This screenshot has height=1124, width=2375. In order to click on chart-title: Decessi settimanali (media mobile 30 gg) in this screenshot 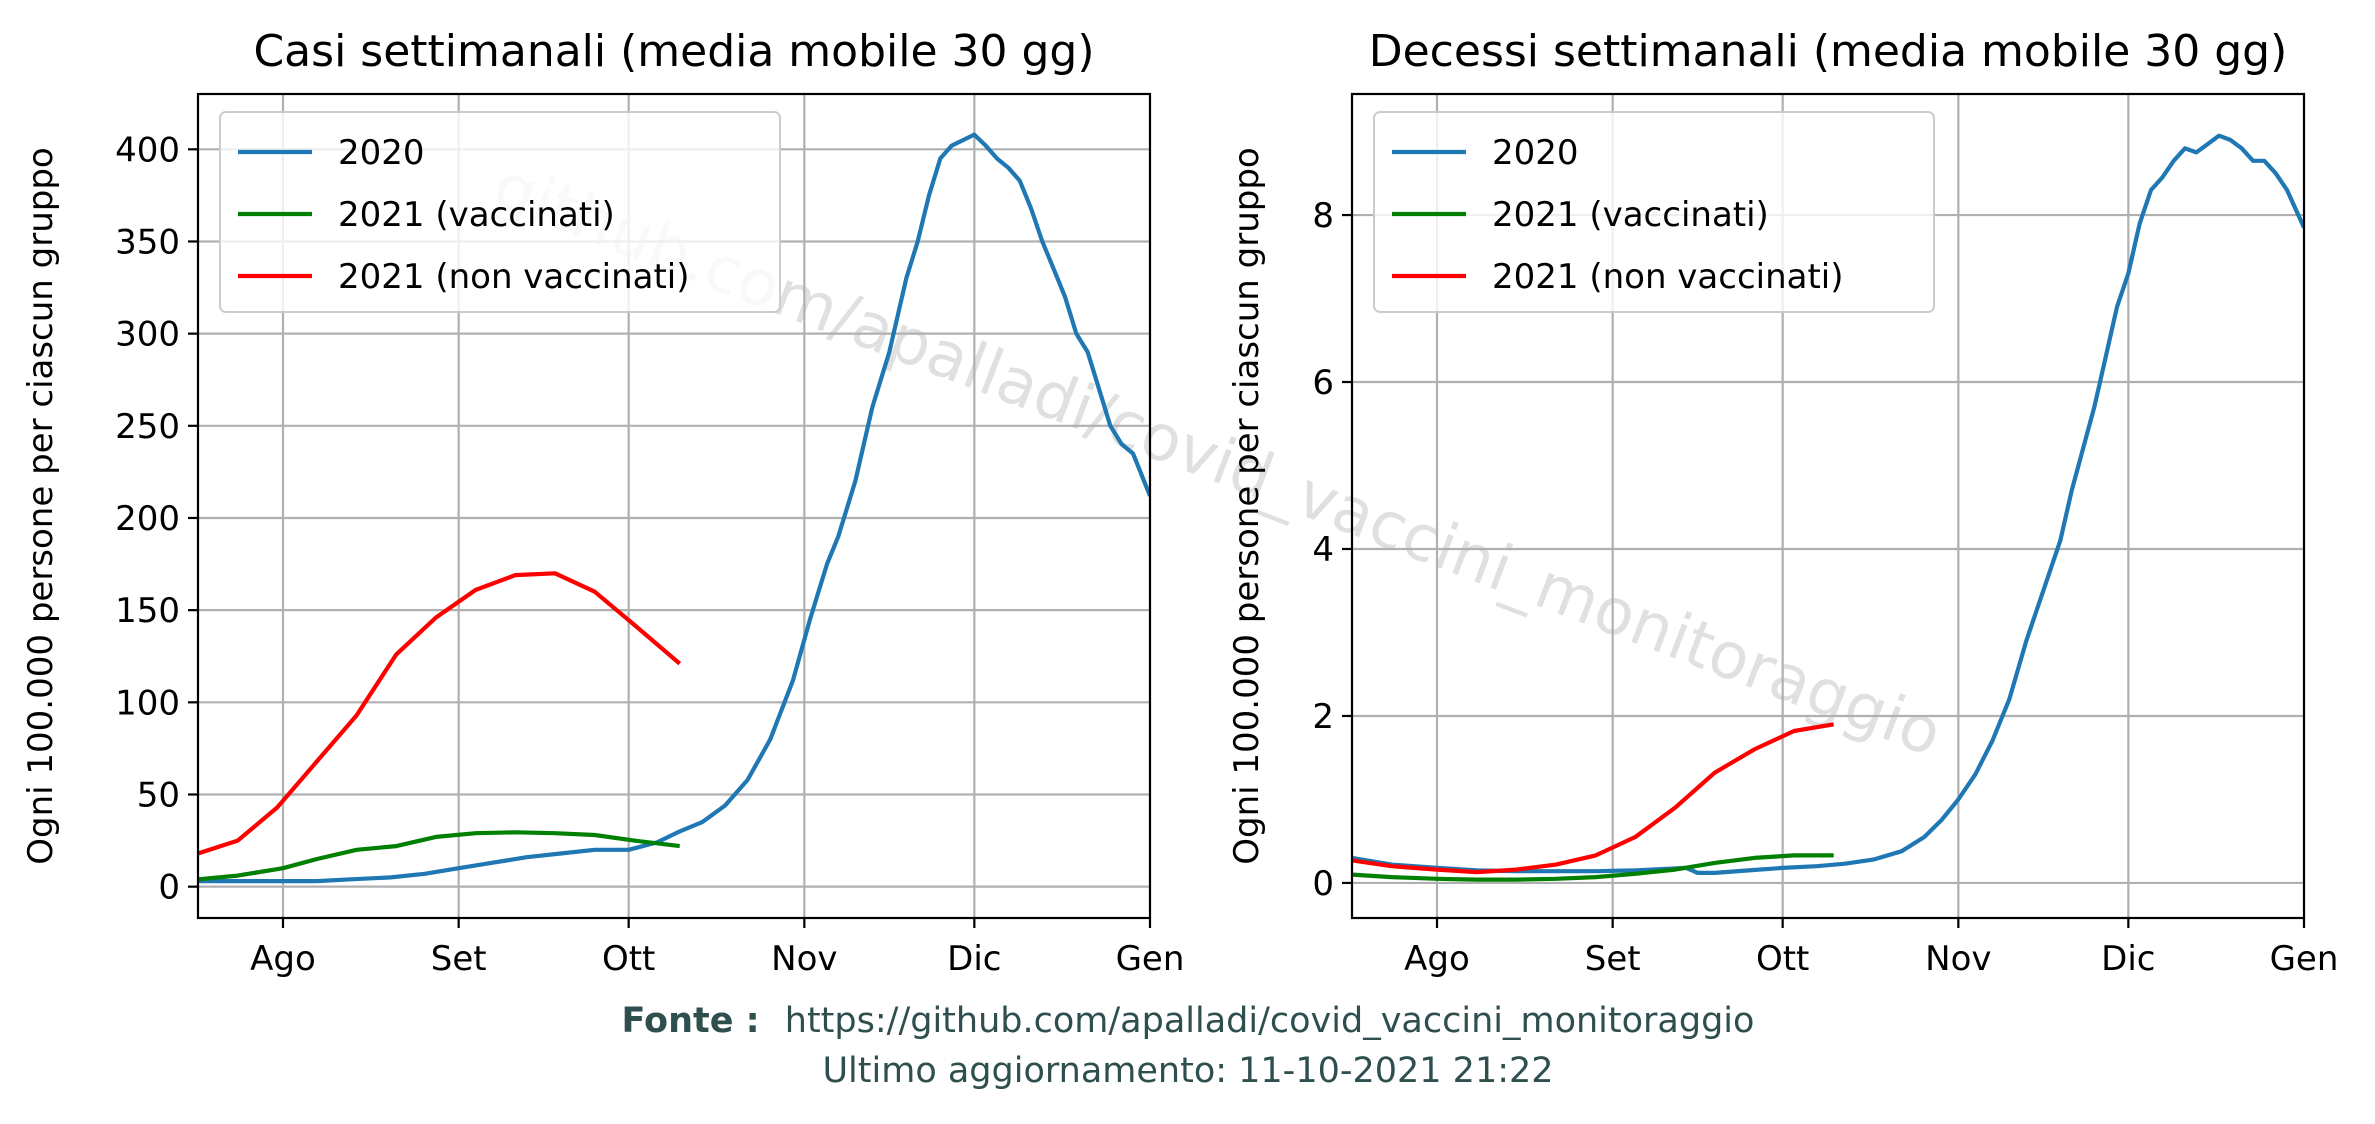, I will do `click(1828, 51)`.